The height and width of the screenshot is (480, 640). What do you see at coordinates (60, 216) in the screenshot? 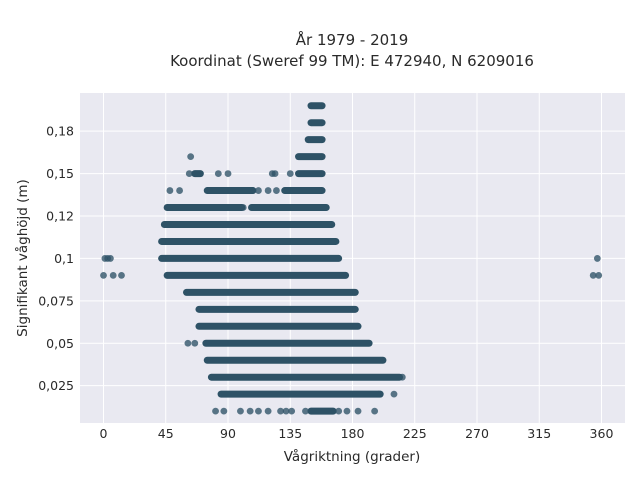
I see `y-tick-label: 0,12` at bounding box center [60, 216].